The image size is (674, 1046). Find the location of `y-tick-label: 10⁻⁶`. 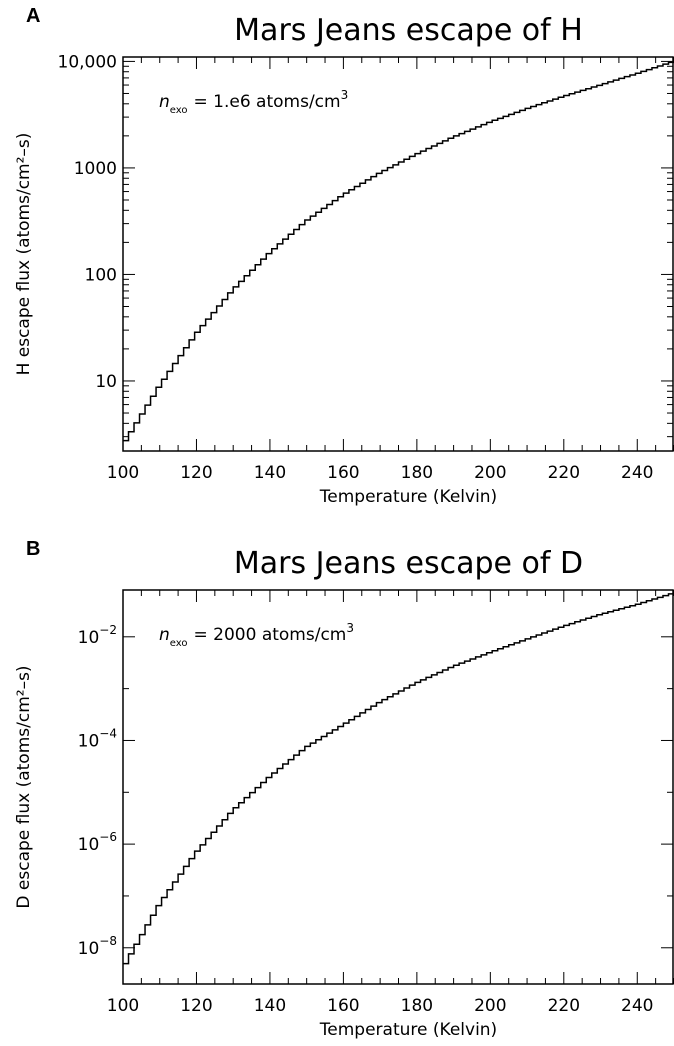

y-tick-label: 10⁻⁶ is located at coordinates (97, 842).